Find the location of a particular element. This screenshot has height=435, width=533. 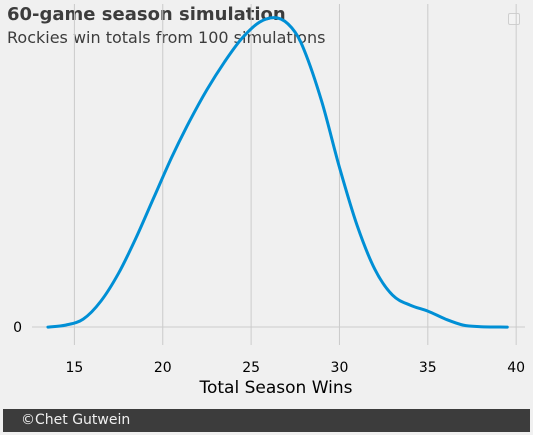

tick-labels: 15 20 25 30 35 40 0 is located at coordinates (269, 348).